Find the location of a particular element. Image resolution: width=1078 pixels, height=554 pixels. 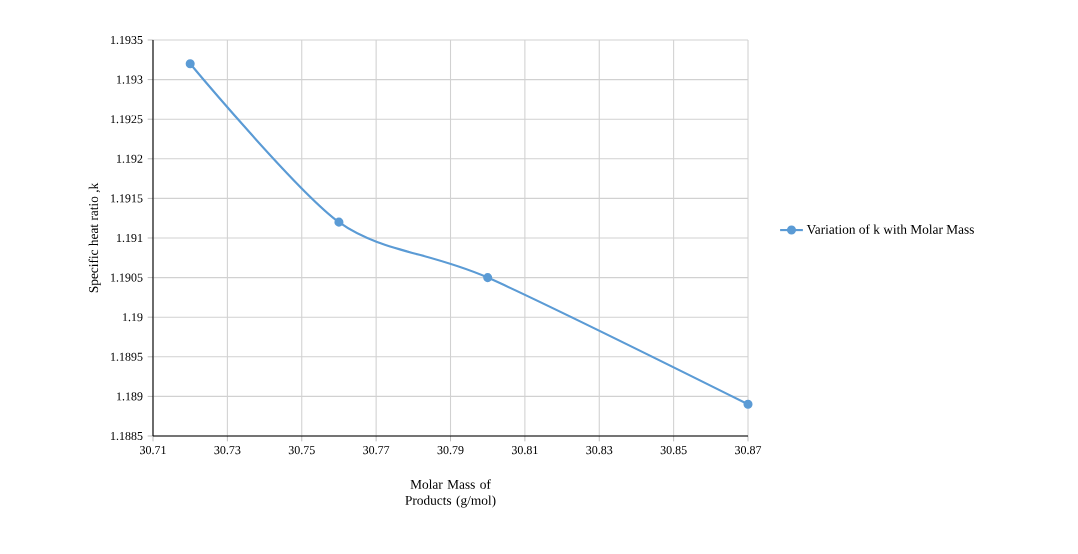

y-tick-label: 1.1885 is located at coordinates (127, 436).